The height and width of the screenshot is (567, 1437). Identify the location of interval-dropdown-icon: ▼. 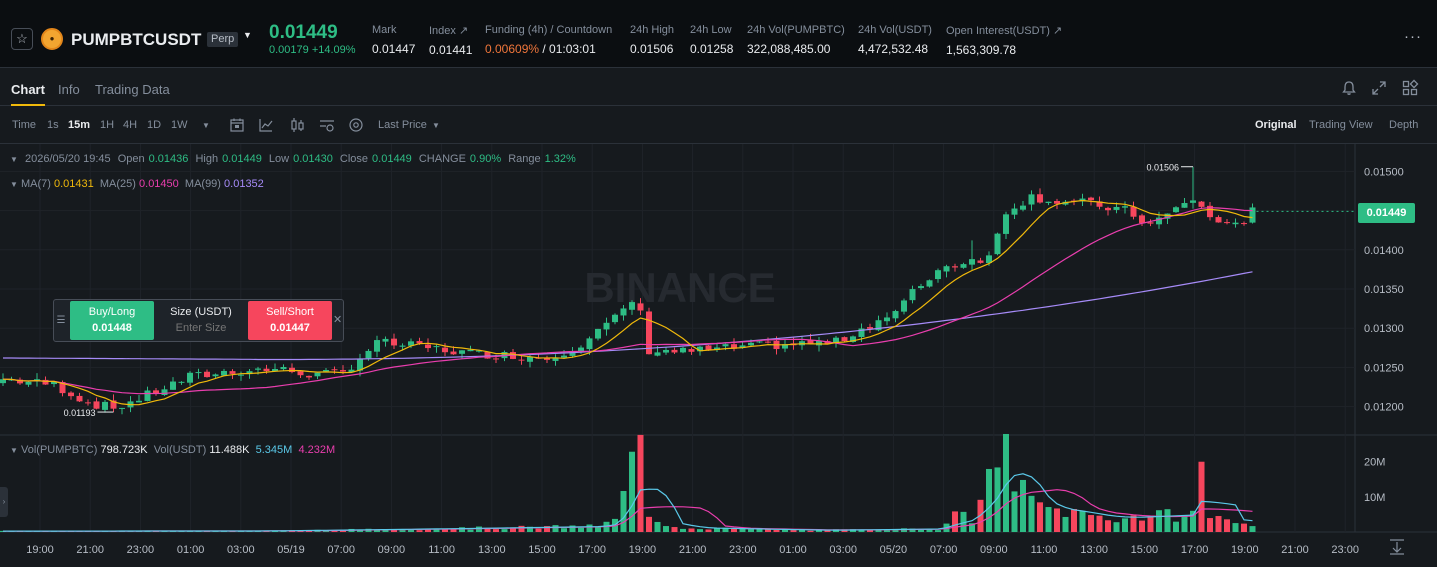
(206, 125).